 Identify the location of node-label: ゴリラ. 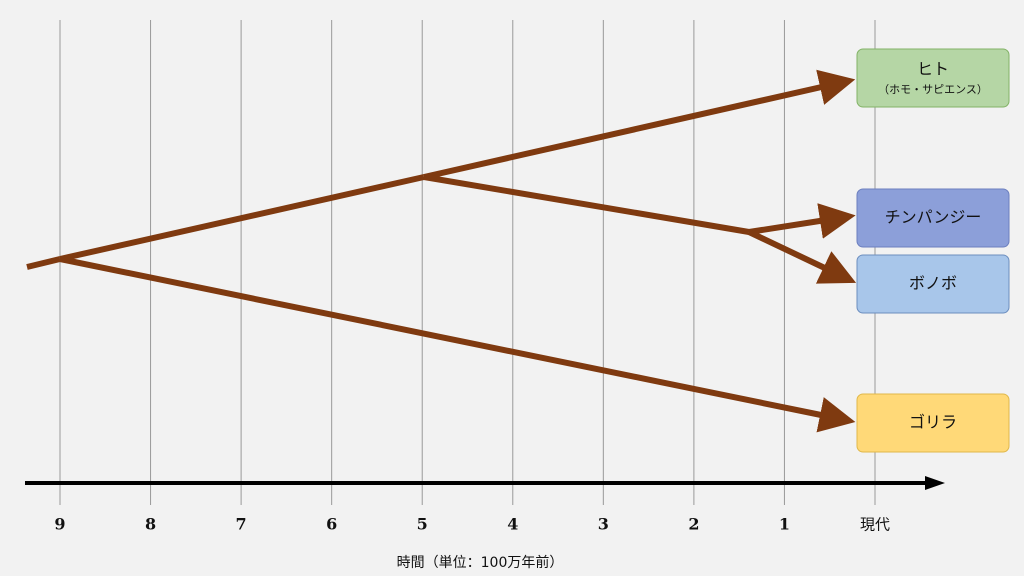
(933, 422).